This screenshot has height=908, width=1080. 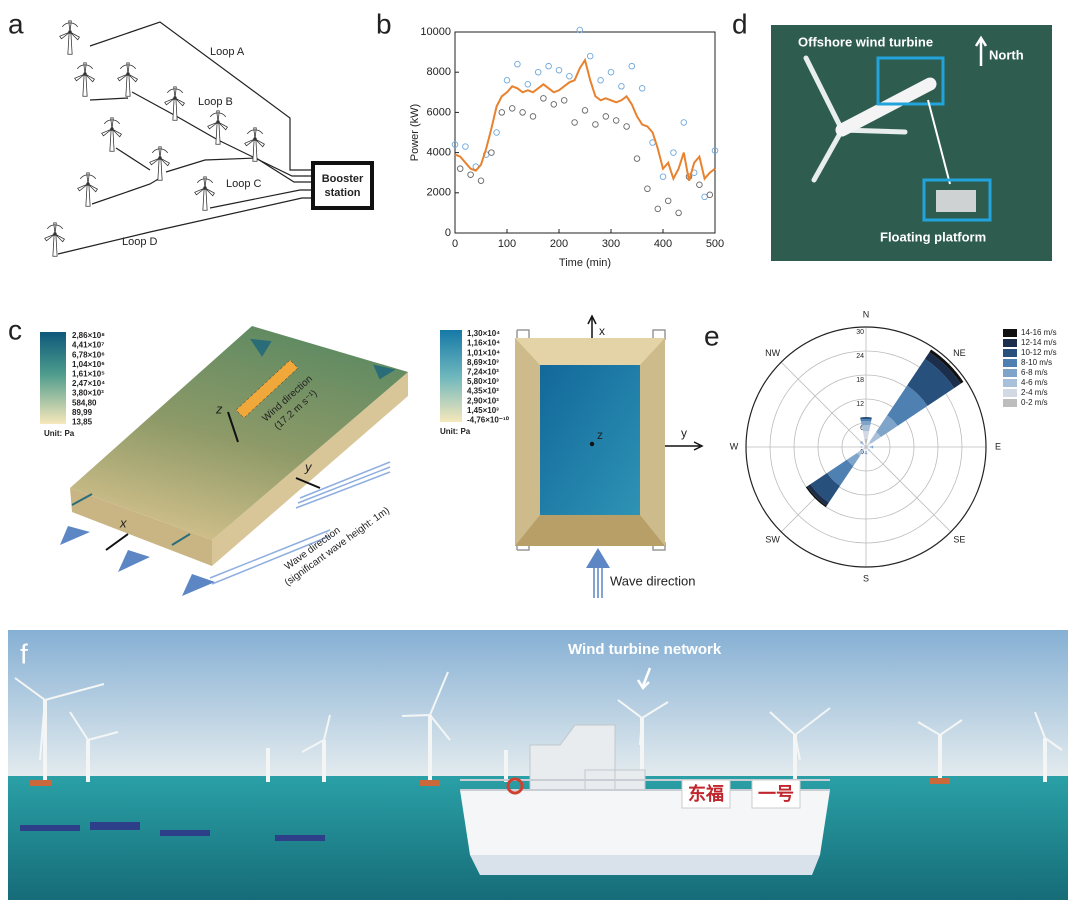 What do you see at coordinates (82, 412) in the screenshot?
I see `colorbar-label: 89,99` at bounding box center [82, 412].